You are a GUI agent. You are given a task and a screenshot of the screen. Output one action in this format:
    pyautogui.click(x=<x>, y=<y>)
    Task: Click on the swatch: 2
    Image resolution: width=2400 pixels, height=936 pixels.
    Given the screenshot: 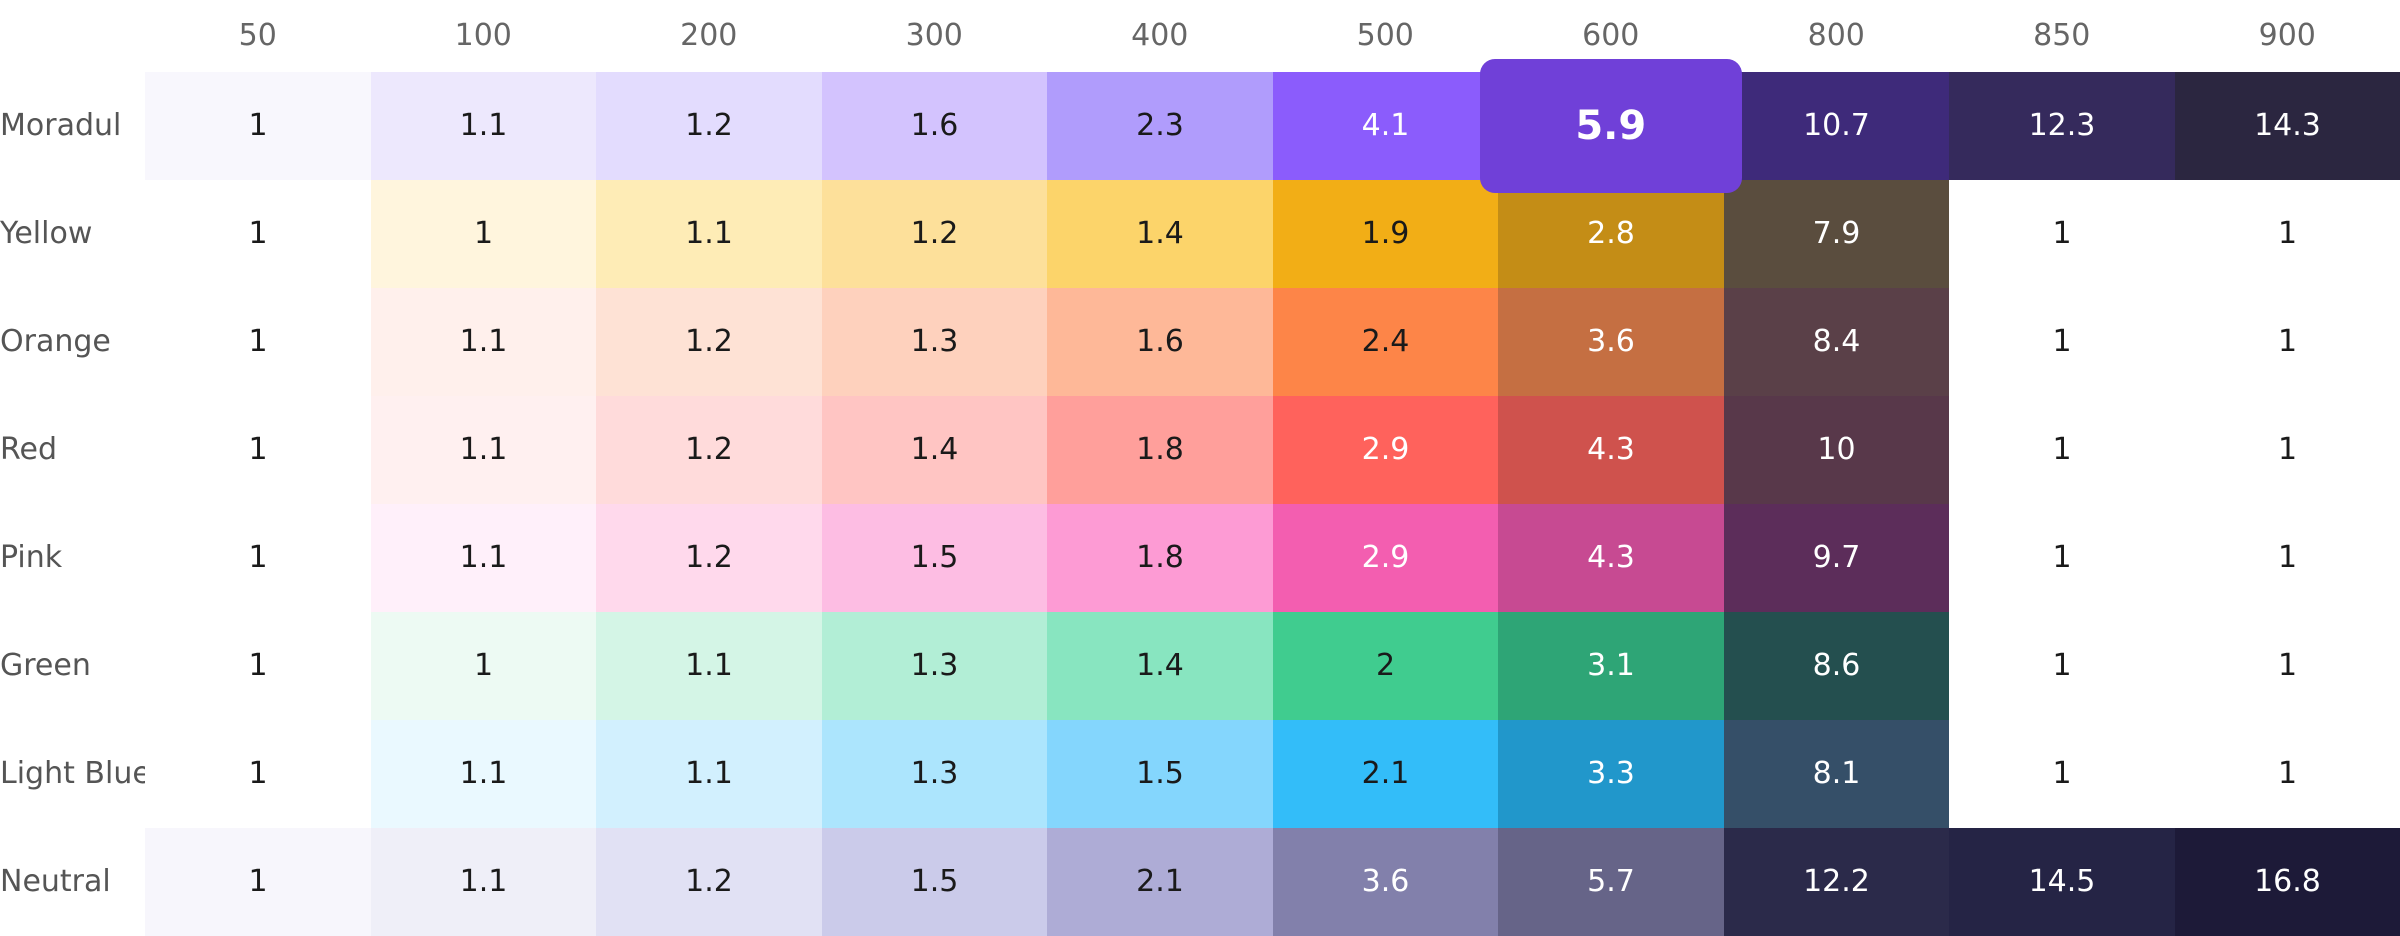 What is the action you would take?
    pyautogui.click(x=1385, y=666)
    